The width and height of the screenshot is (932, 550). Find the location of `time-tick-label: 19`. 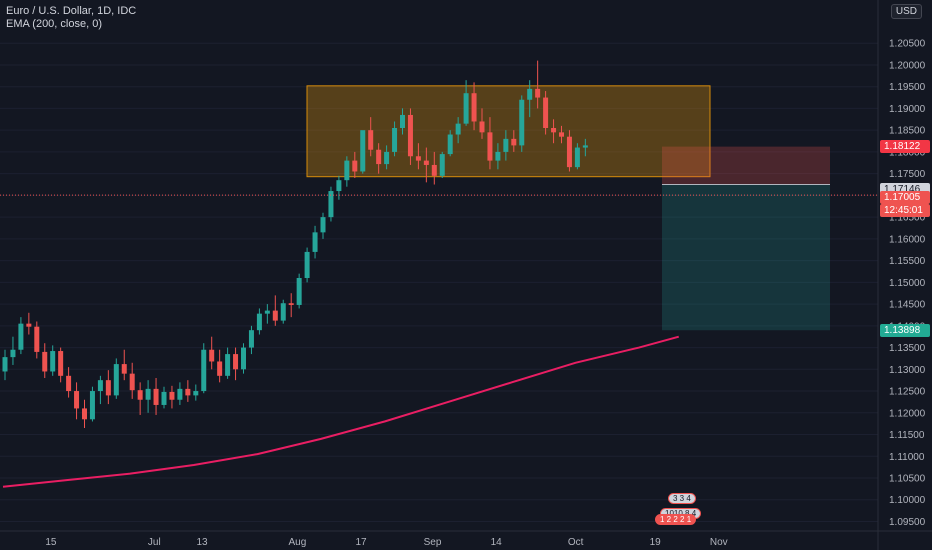

time-tick-label: 19 is located at coordinates (656, 542).